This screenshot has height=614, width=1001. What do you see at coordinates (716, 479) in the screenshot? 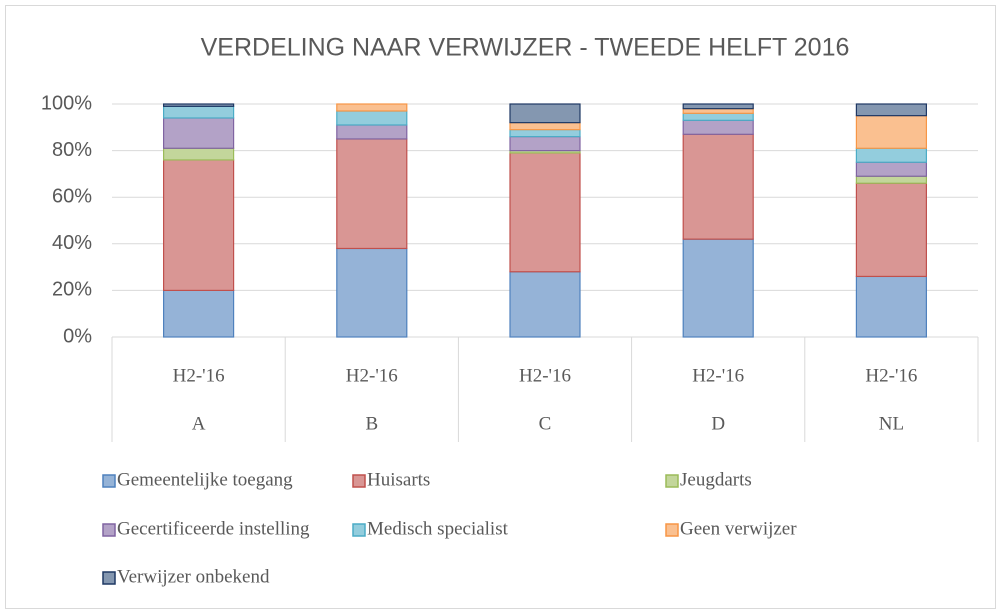
I see `legend-label: Jeugdarts` at bounding box center [716, 479].